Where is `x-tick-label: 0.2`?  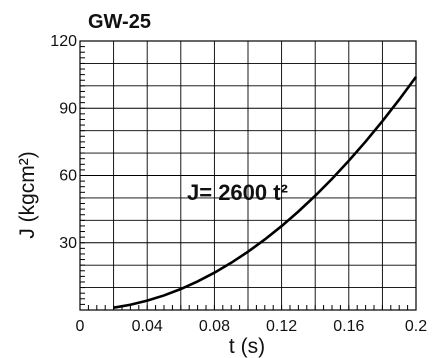 x-tick-label: 0.2 is located at coordinates (416, 326).